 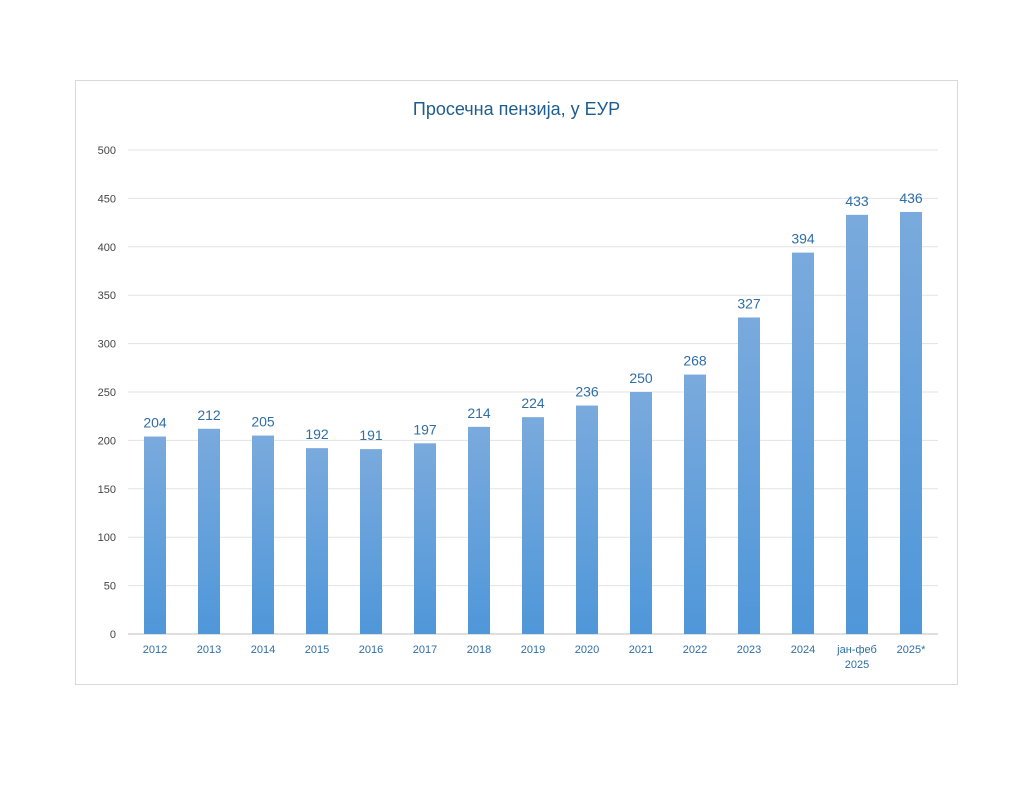 I want to click on x-tick-label: јан-феб 2025, so click(x=856, y=657).